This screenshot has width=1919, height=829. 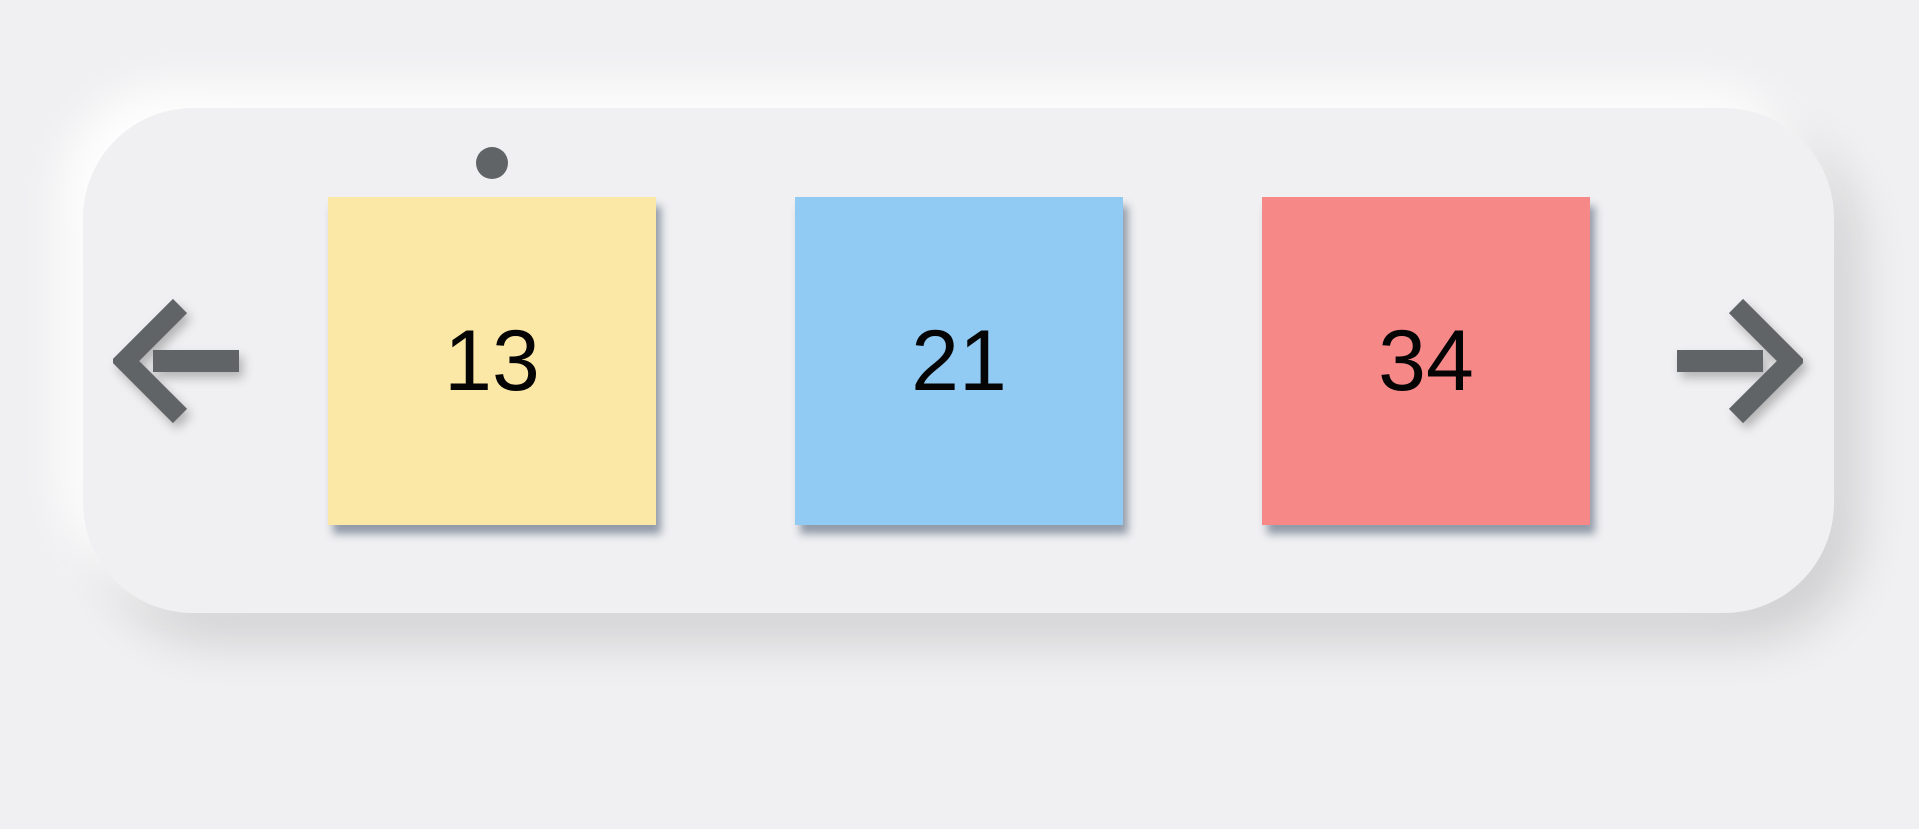 I want to click on card-number: 34, so click(x=1426, y=361).